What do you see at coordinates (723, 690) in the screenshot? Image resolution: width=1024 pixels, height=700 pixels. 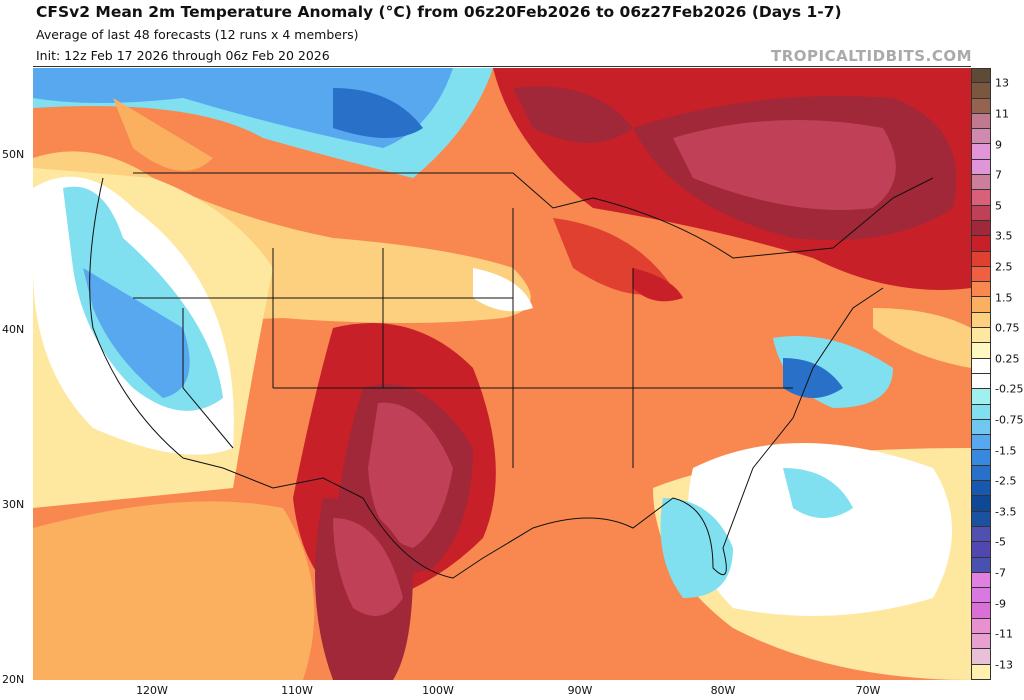 I see `lon-label-80w: 80W` at bounding box center [723, 690].